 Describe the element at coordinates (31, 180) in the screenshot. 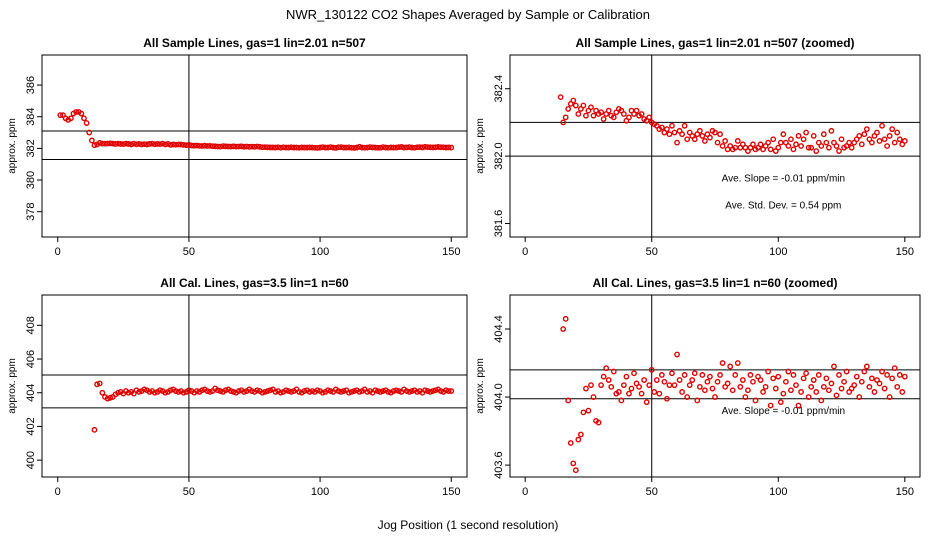

I see `panel-1-ytick-label-2: 380` at that location.